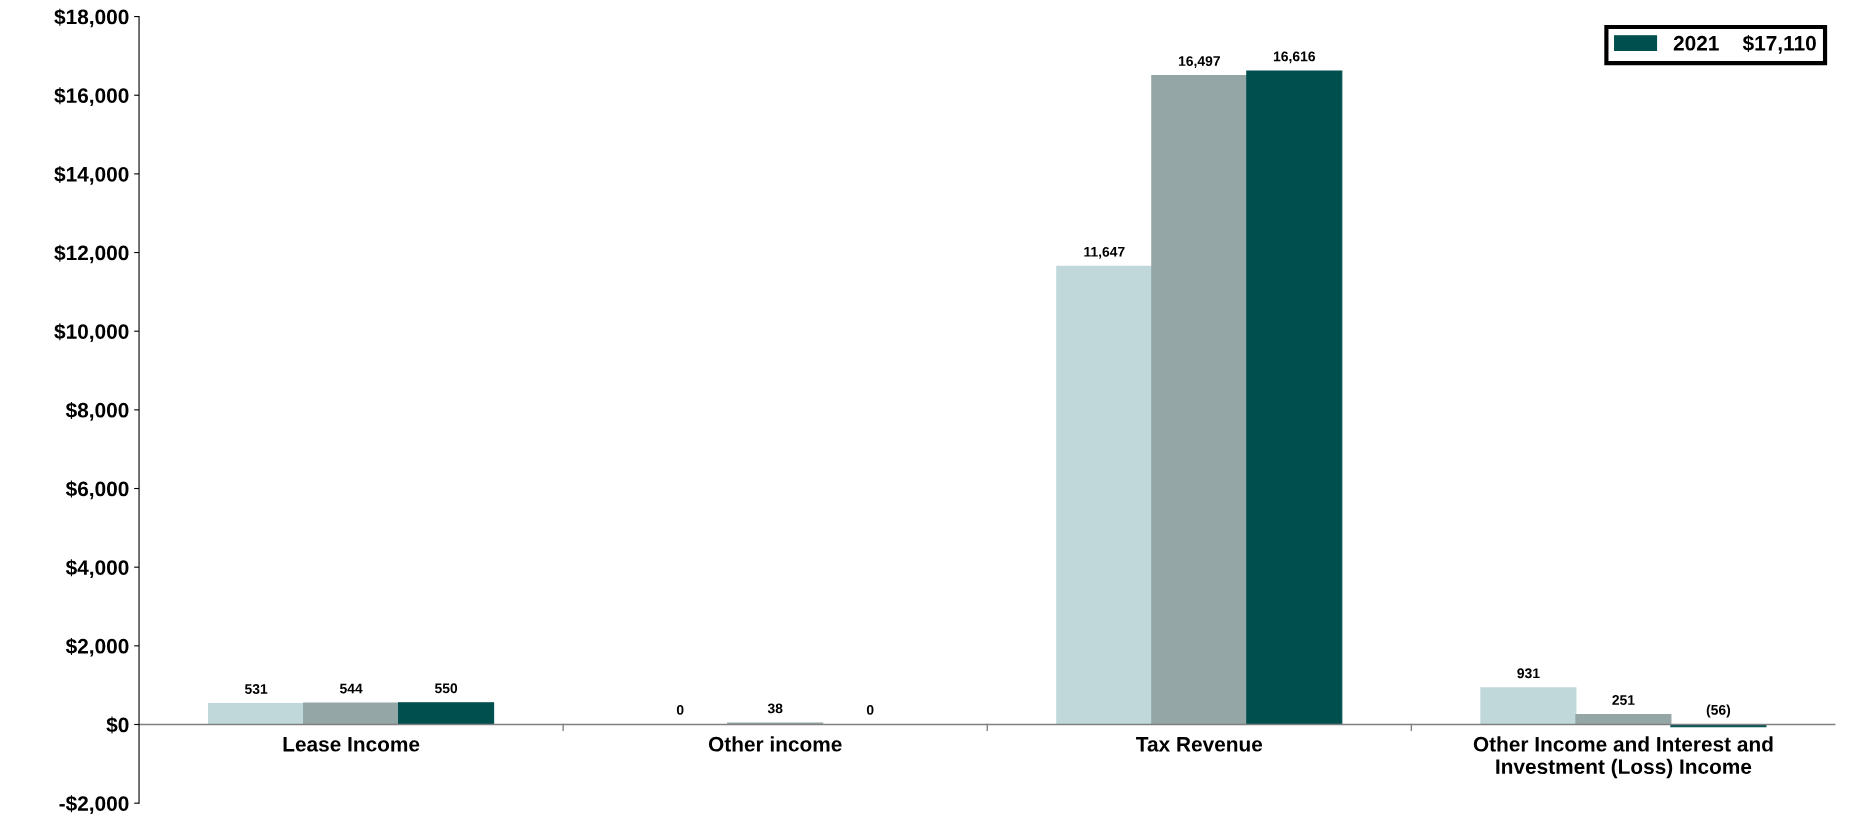 The image size is (1854, 828). Describe the element at coordinates (117, 725) in the screenshot. I see `y-tick-label: $0` at that location.